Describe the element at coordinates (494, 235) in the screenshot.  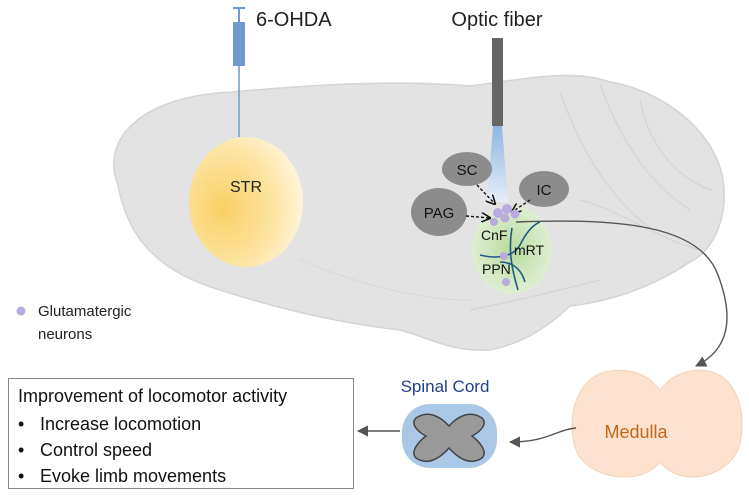
I see `cnf-label: CnF` at that location.